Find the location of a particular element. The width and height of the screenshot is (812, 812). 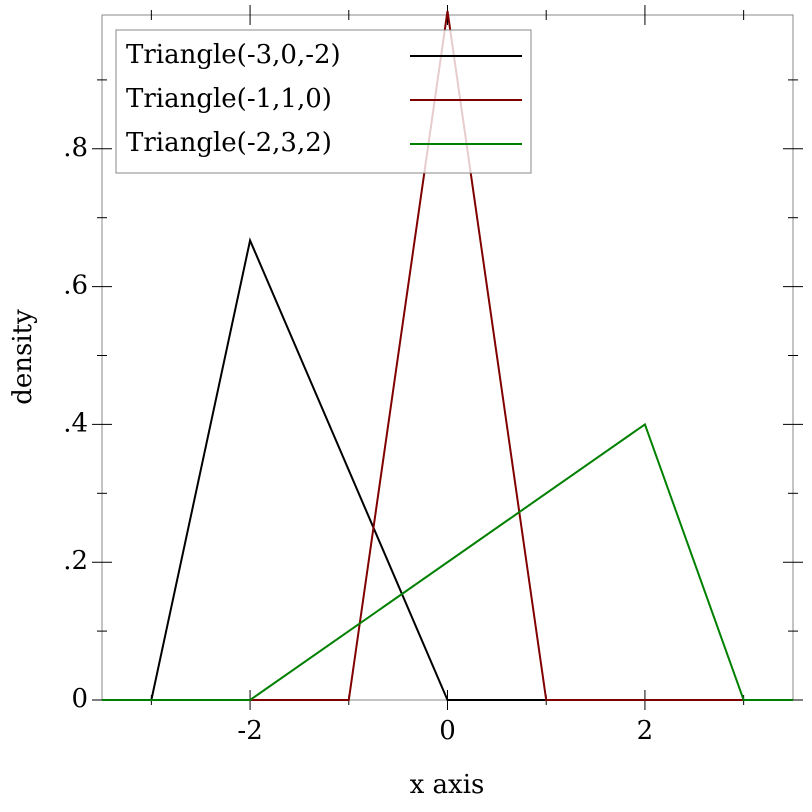

legend-label: Triangle(-1,1,0) is located at coordinates (229, 99).